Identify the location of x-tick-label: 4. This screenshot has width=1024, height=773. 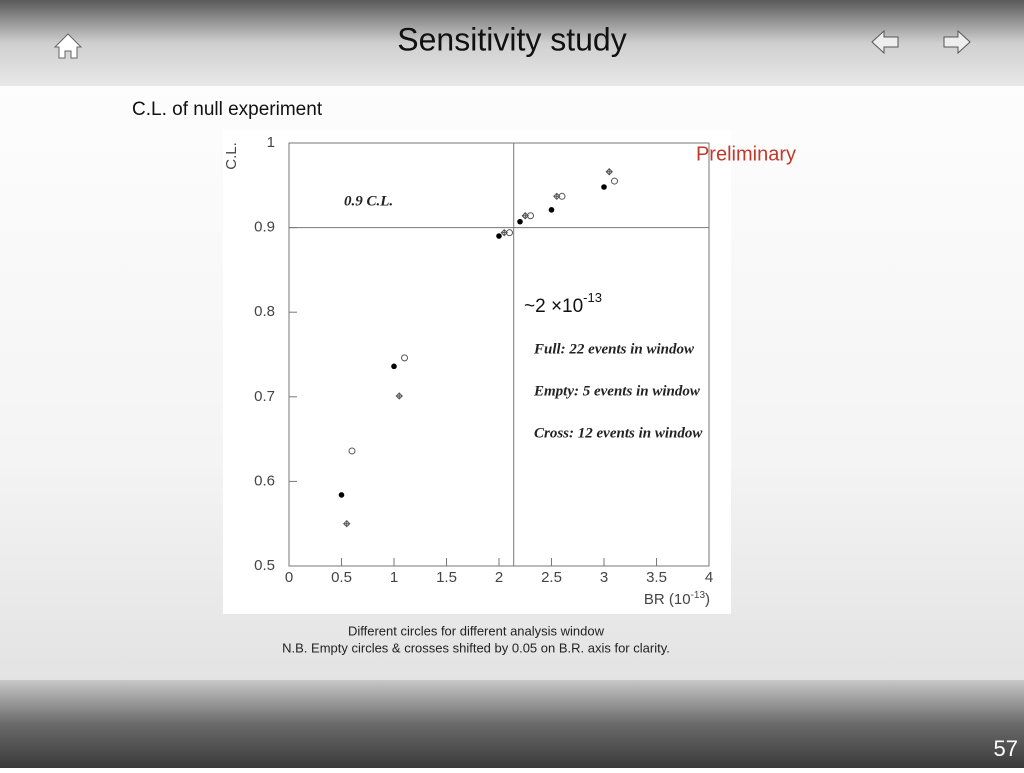
(709, 577).